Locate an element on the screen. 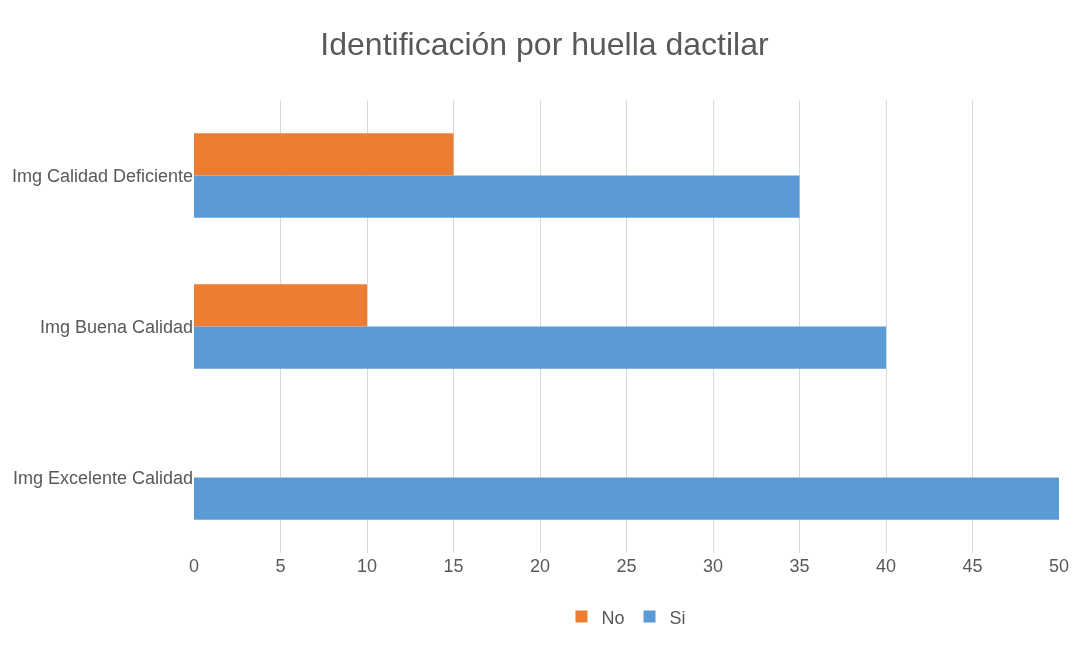 The width and height of the screenshot is (1089, 647). y-tick-label: Img Calidad Deficiente is located at coordinates (102, 175).